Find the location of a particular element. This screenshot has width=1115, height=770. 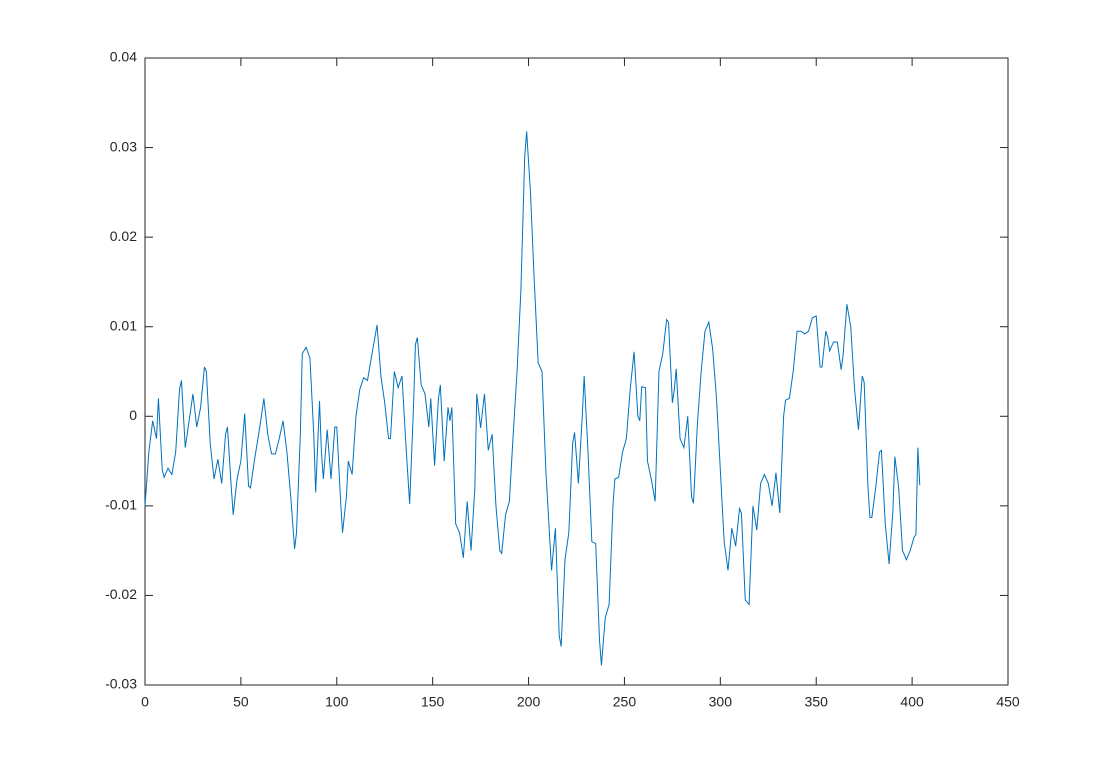

x-tick-label: 0 is located at coordinates (145, 702).